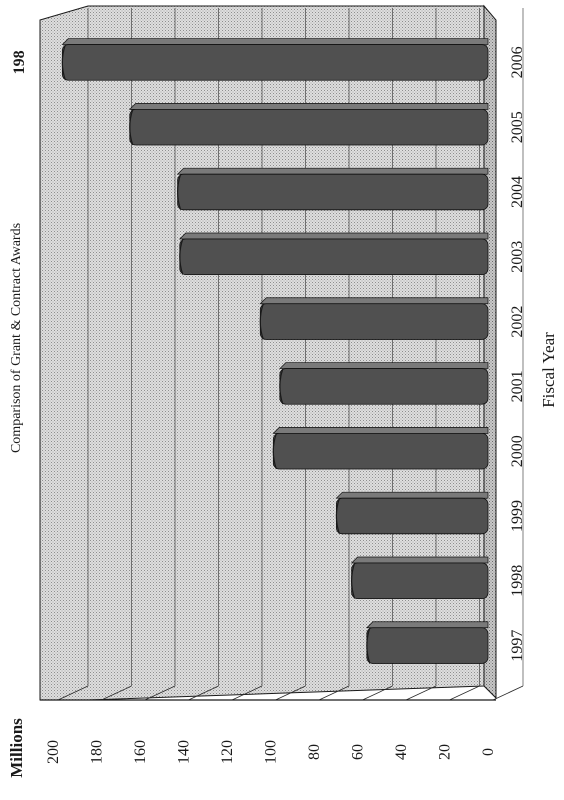 This screenshot has width=564, height=800. What do you see at coordinates (140, 752) in the screenshot?
I see `y-tick-label-160: 160` at bounding box center [140, 752].